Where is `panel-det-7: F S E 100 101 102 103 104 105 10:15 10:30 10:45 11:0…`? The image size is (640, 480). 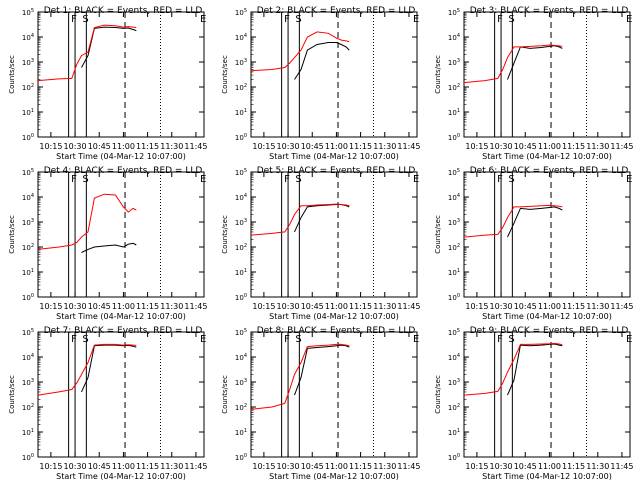 panel-det-7: F S E 100 101 102 103 104 105 10:15 10:30 10:45 11:0… is located at coordinates (107, 403).